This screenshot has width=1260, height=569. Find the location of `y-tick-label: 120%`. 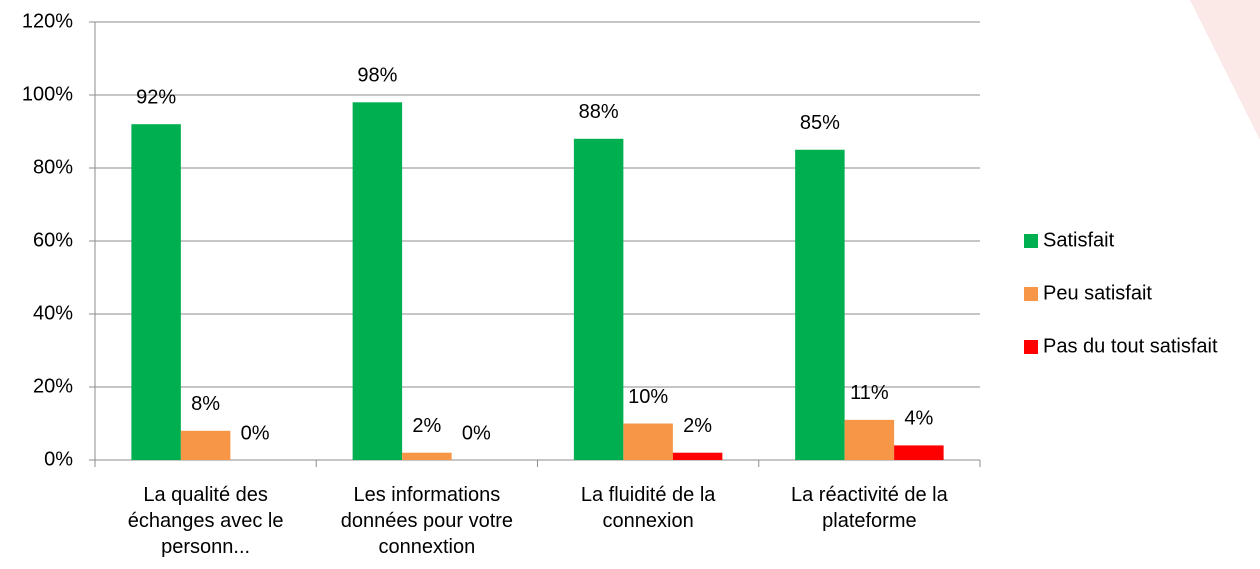

y-tick-label: 120% is located at coordinates (47, 21).